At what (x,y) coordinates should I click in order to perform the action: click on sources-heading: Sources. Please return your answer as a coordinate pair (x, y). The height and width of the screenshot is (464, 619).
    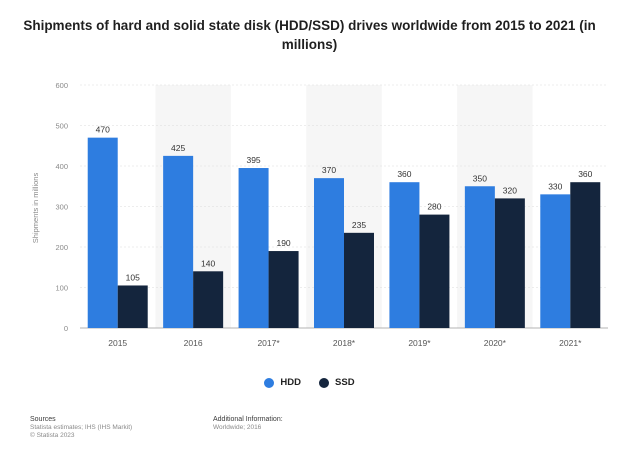
    Looking at the image, I should click on (43, 419).